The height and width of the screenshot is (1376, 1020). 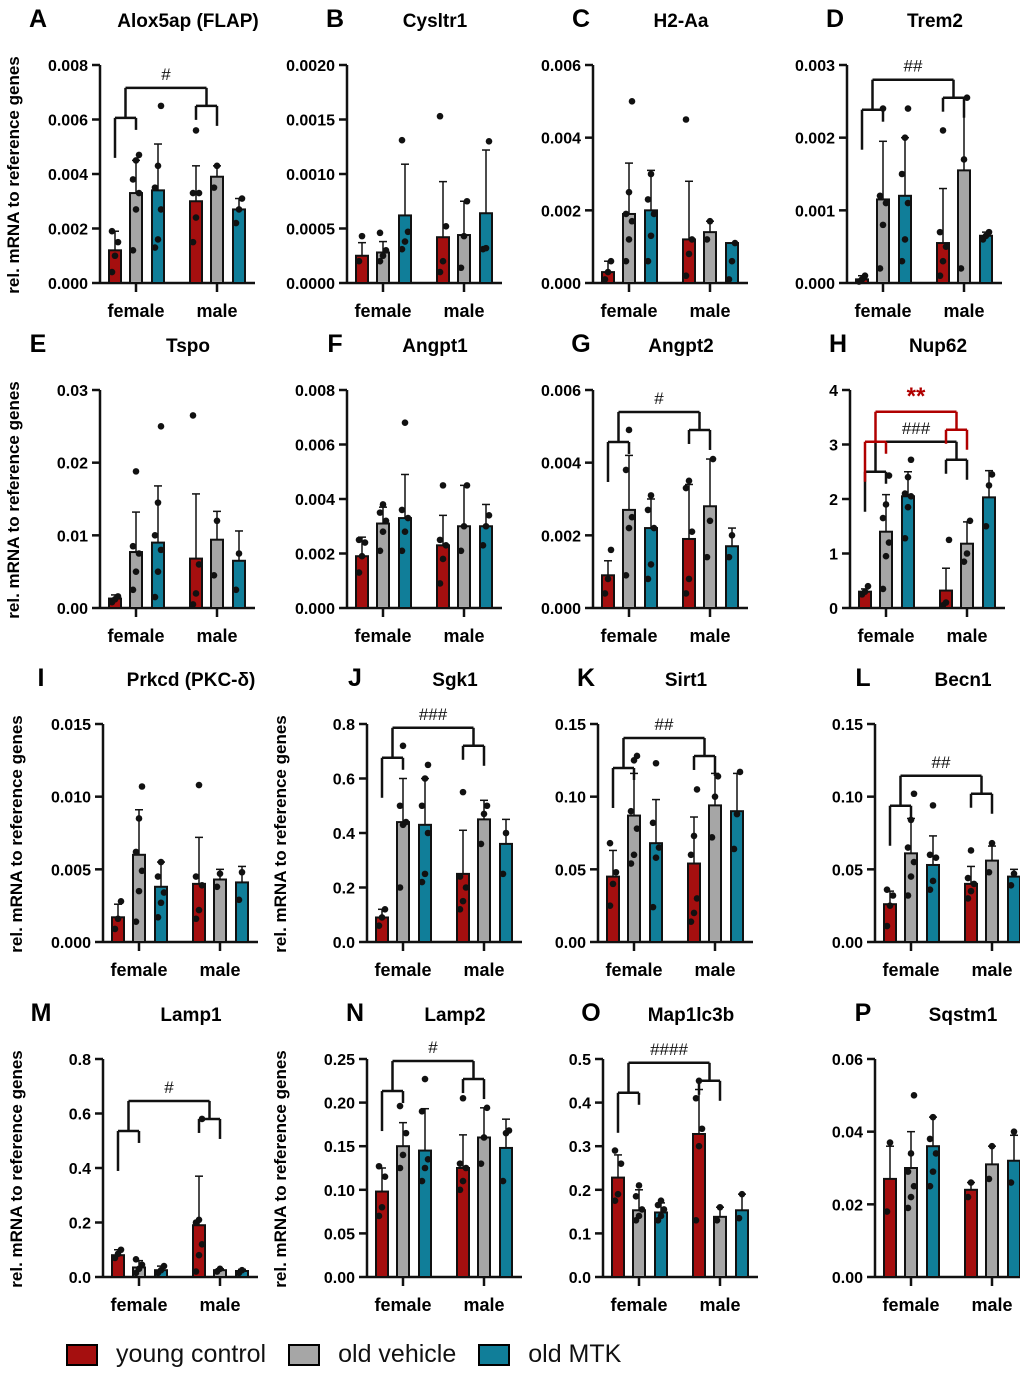 What do you see at coordinates (310, 284) in the screenshot?
I see `y-tick-label: 0.0000` at bounding box center [310, 284].